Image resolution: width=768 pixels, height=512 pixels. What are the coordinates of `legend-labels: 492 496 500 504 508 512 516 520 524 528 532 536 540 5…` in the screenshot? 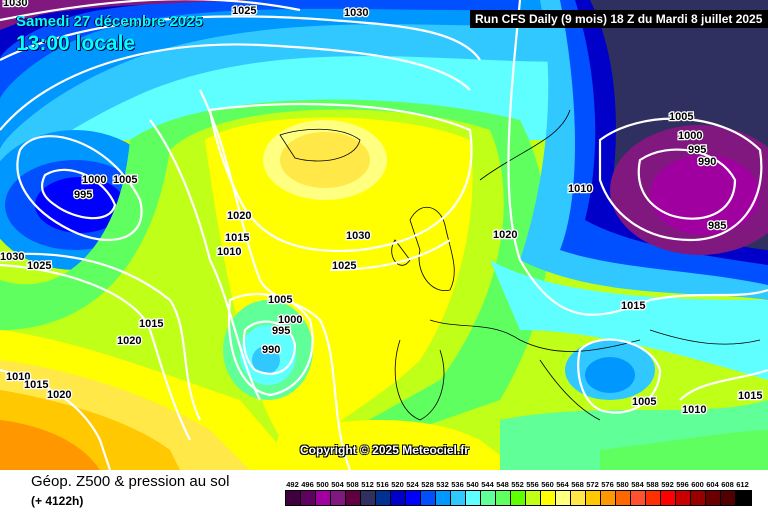 It's located at (525, 485).